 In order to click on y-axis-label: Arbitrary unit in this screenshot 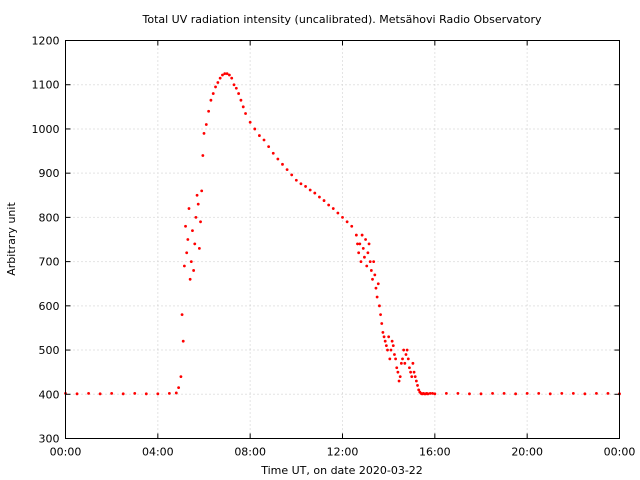, I will do `click(11, 239)`.